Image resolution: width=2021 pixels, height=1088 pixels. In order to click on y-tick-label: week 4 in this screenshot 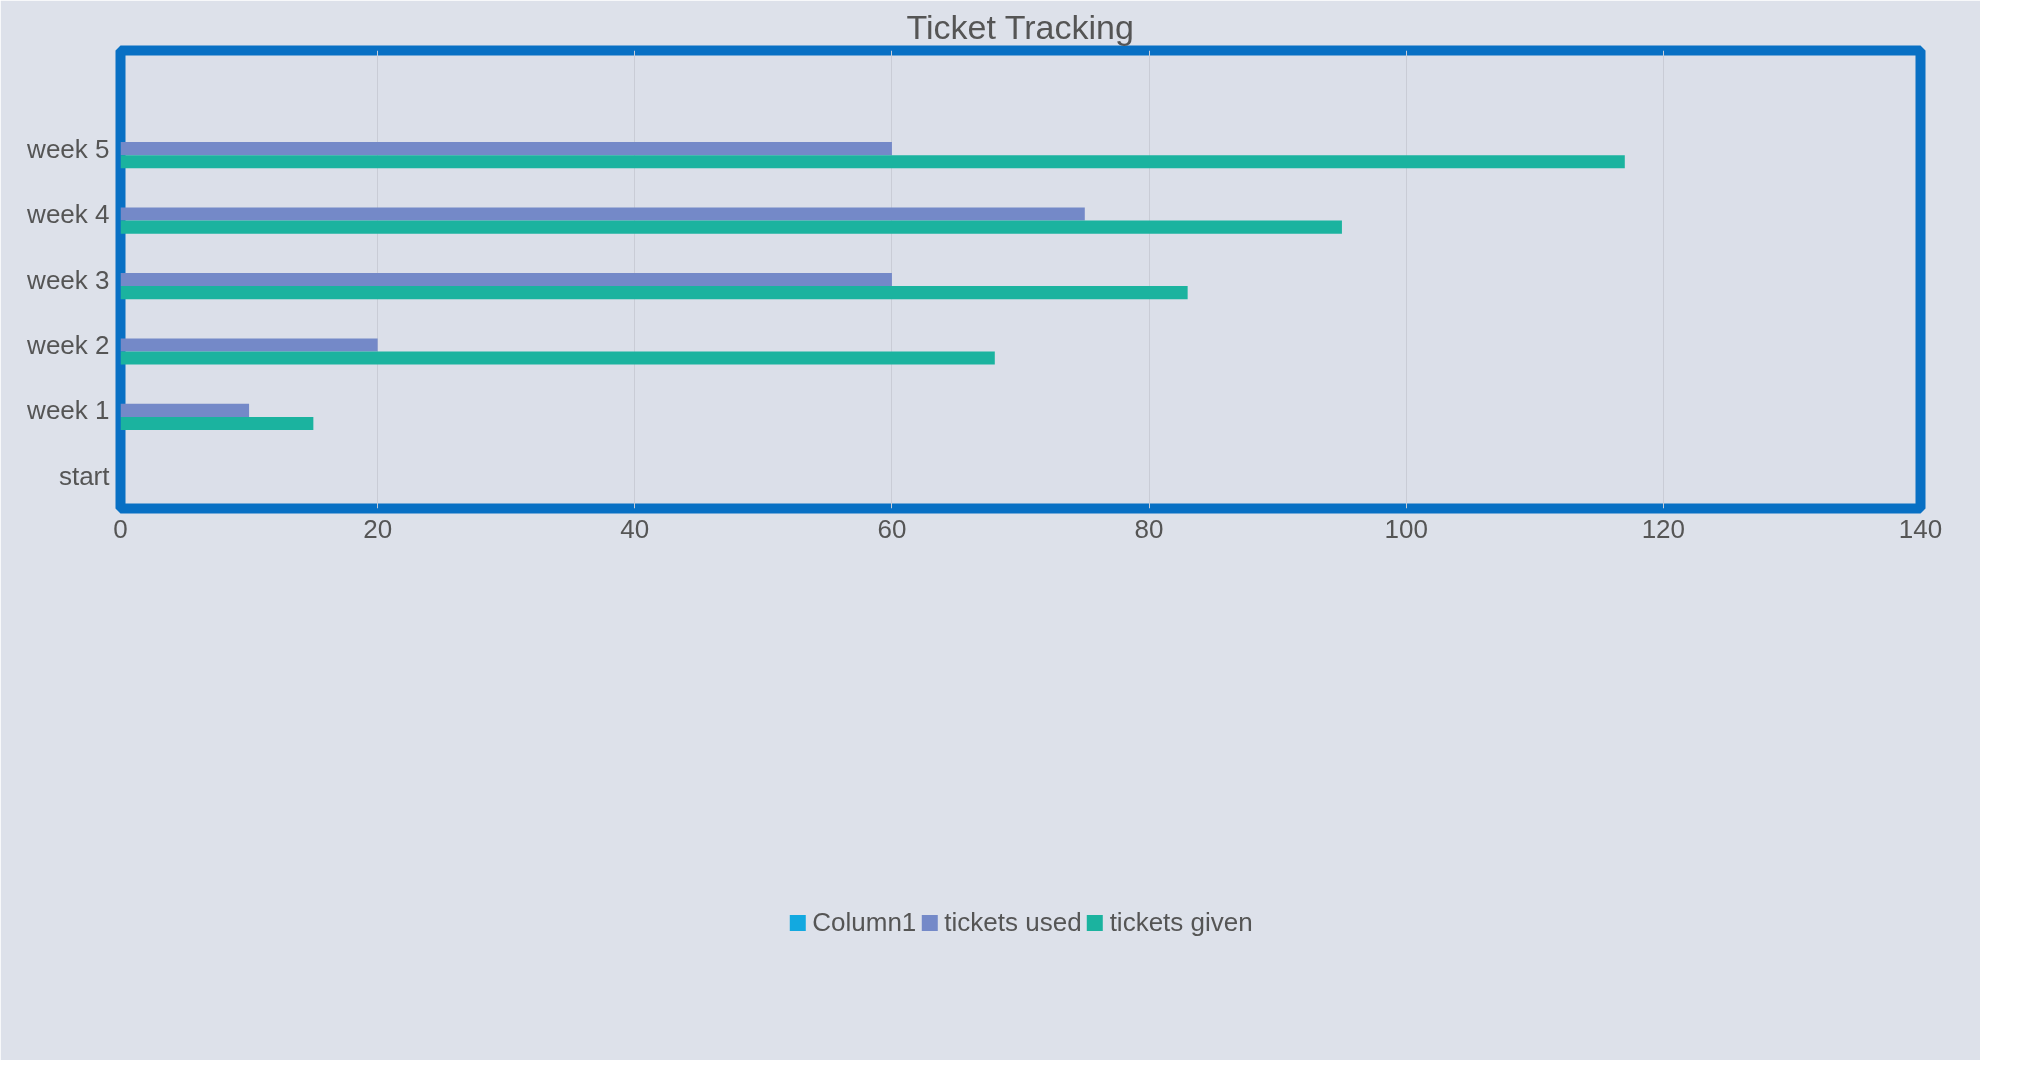, I will do `click(68, 214)`.